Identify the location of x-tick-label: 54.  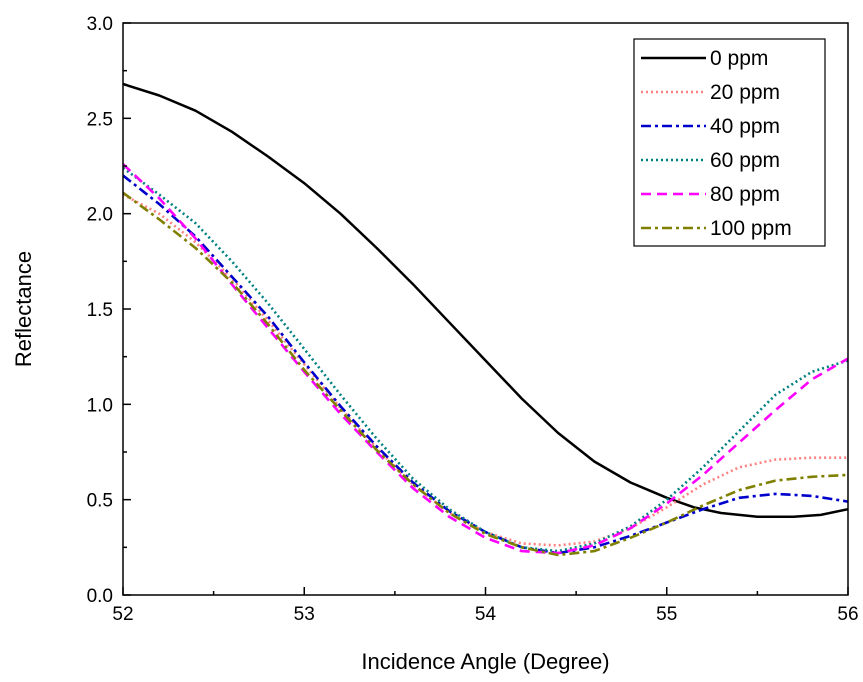
(486, 614).